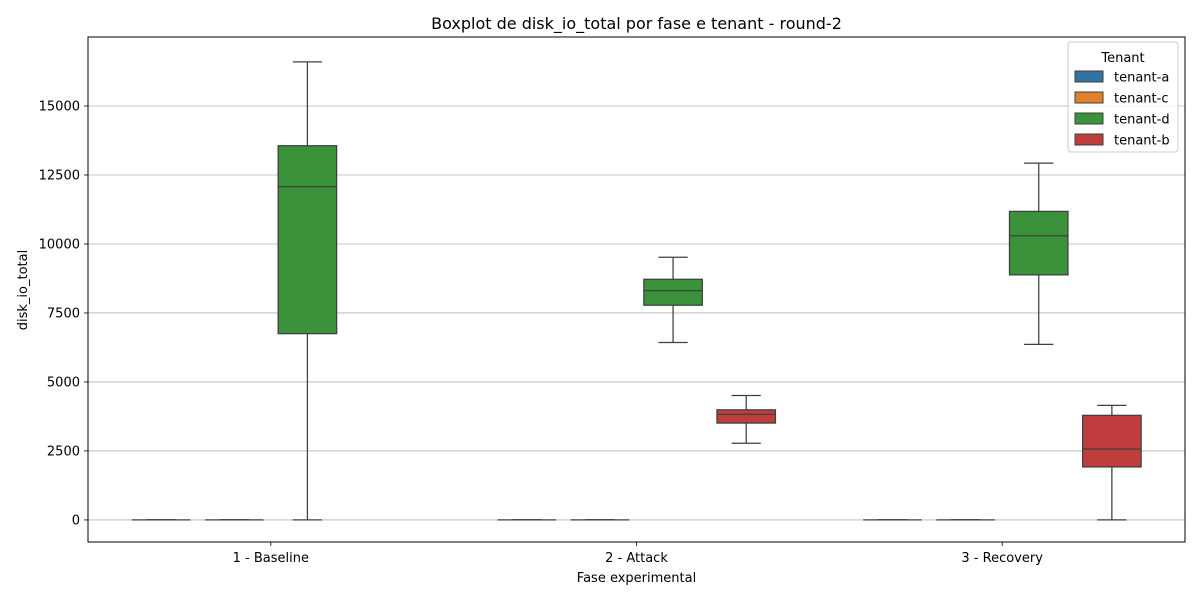 Image resolution: width=1200 pixels, height=604 pixels. I want to click on y-tick-label: 10000, so click(59, 244).